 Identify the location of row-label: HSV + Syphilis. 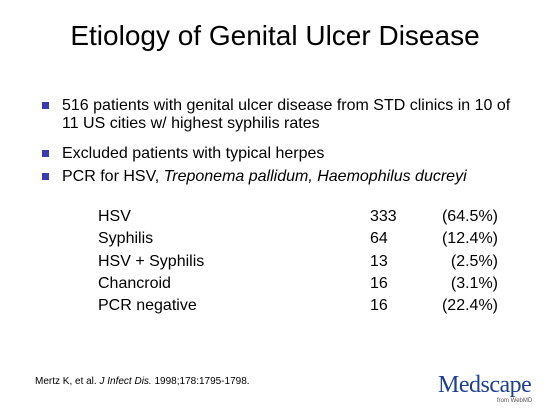
(151, 261).